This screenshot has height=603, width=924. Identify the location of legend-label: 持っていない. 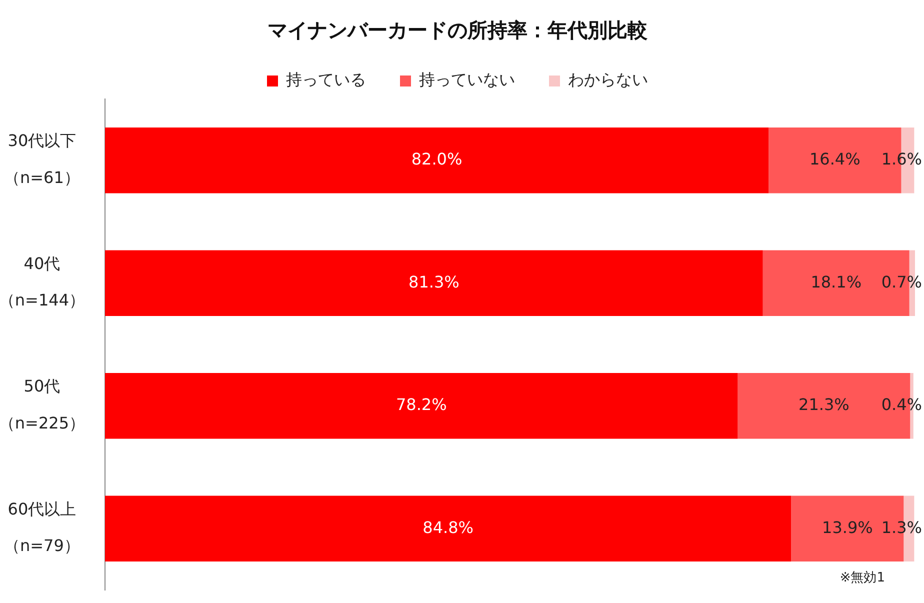
(467, 80).